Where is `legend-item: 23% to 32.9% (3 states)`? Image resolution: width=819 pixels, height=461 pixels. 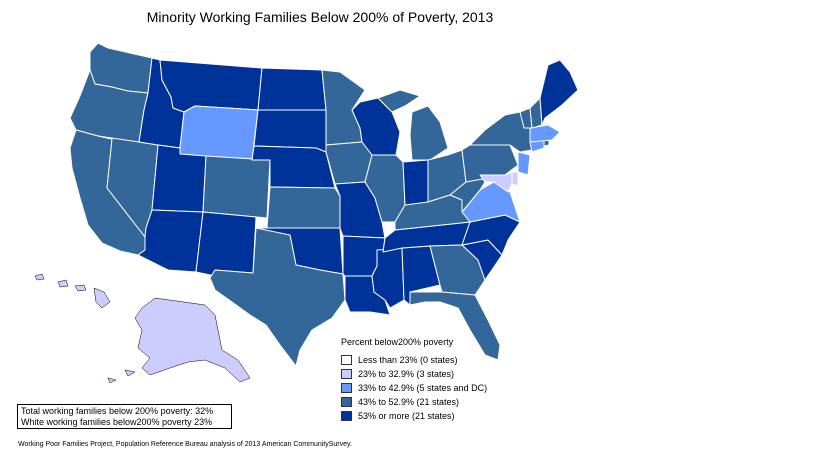
legend-item: 23% to 32.9% (3 states) is located at coordinates (414, 374).